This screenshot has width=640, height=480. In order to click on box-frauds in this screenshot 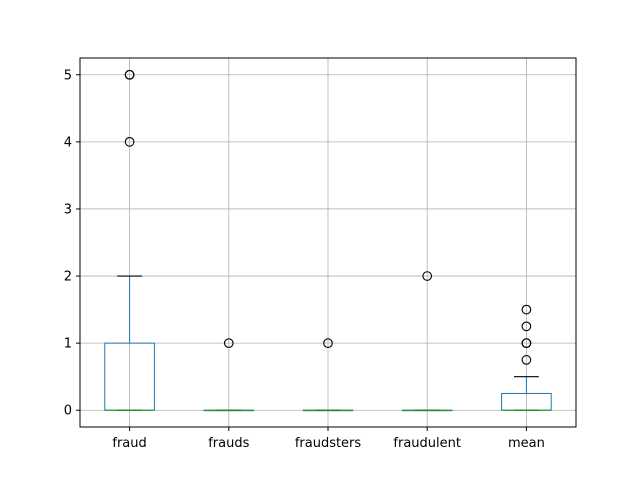, I will do `click(229, 375)`.